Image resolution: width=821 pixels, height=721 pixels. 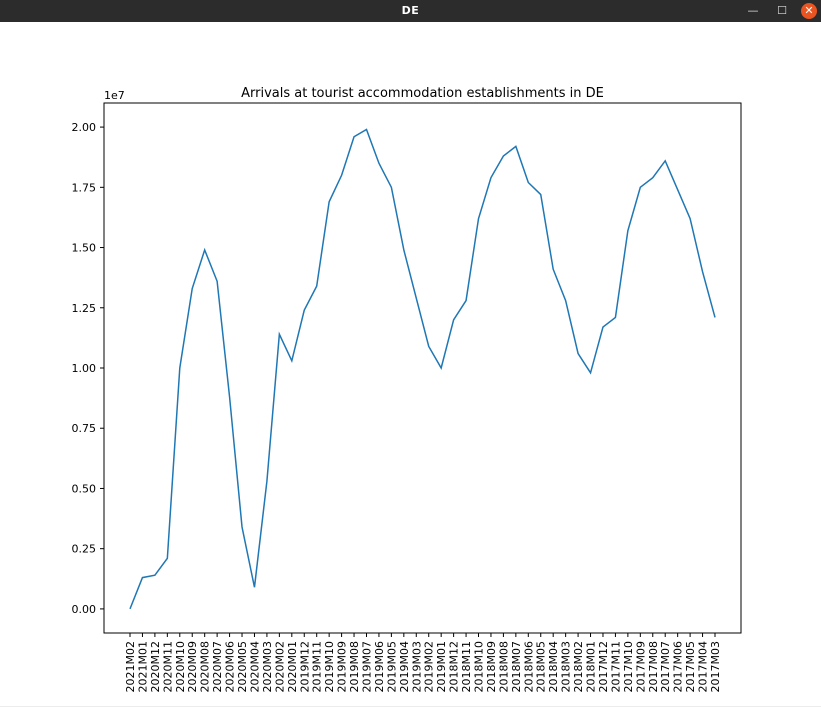 I want to click on x-tick-label: 2019M04, so click(x=404, y=666).